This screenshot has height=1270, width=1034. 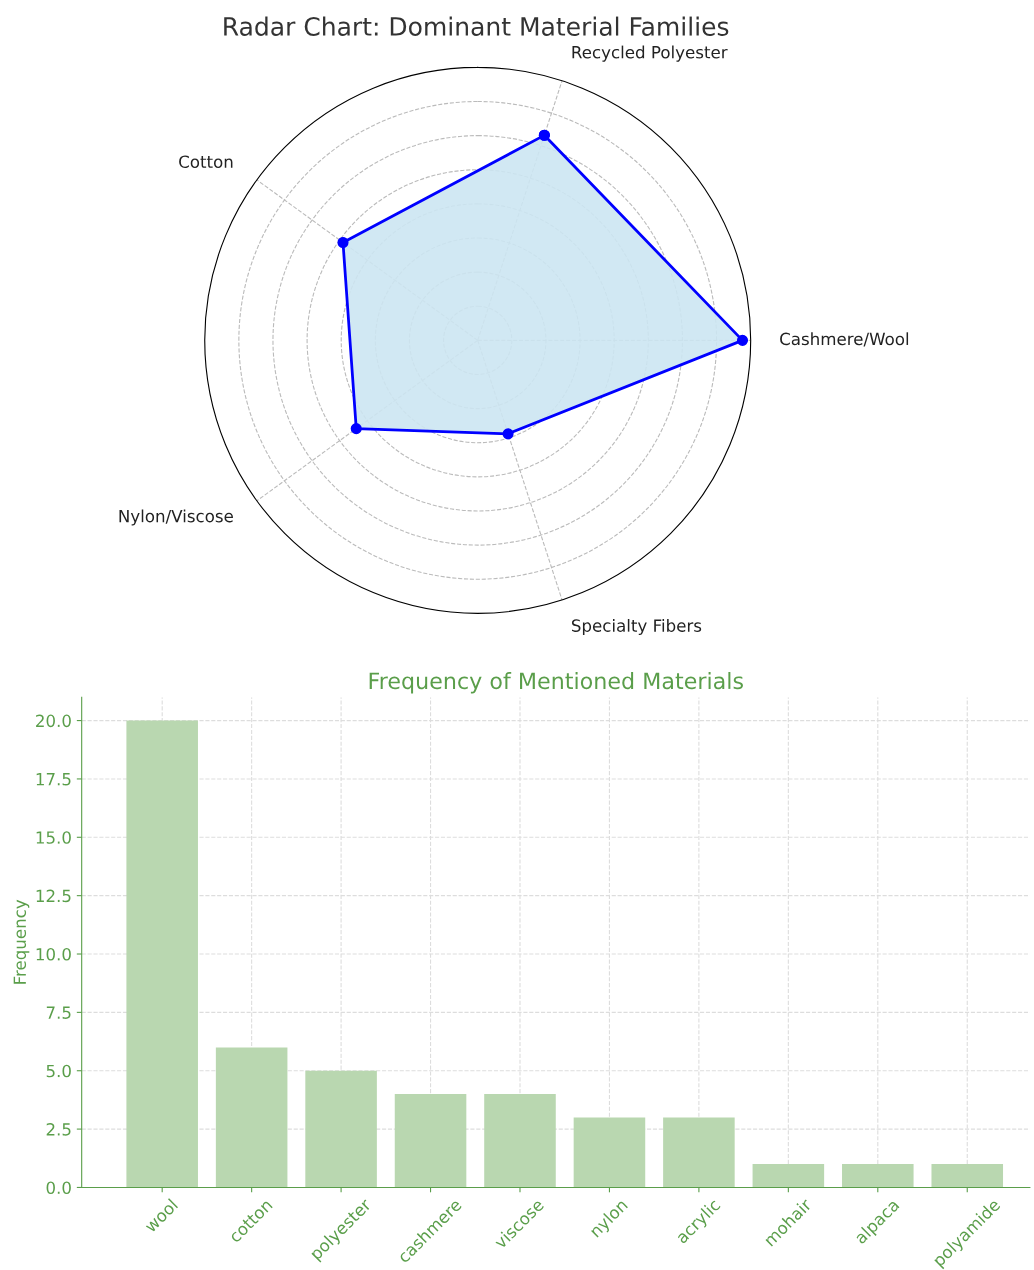 I want to click on y-tick-label: 5.0, so click(x=58, y=1071).